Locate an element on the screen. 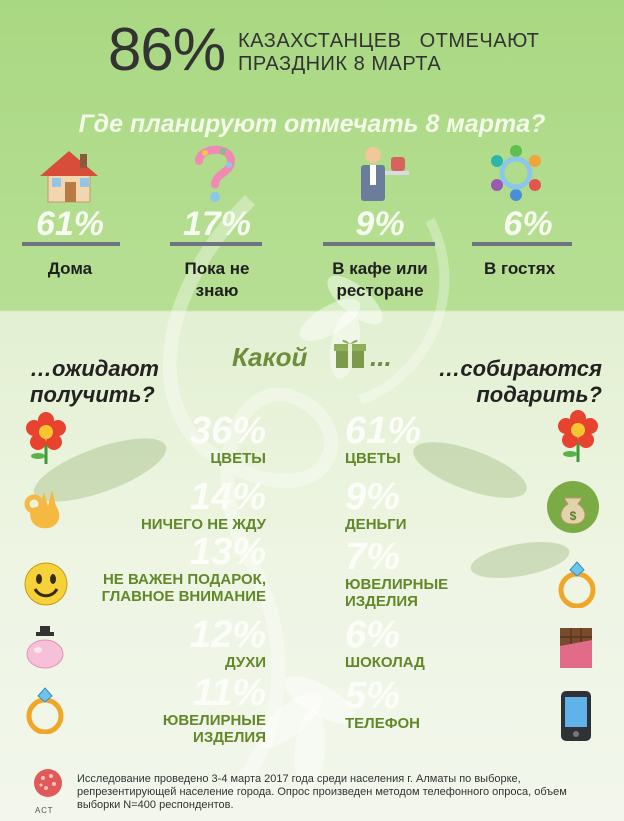  headline-line-2: ПРАЗДНИК 8 МАРТА is located at coordinates (340, 64).